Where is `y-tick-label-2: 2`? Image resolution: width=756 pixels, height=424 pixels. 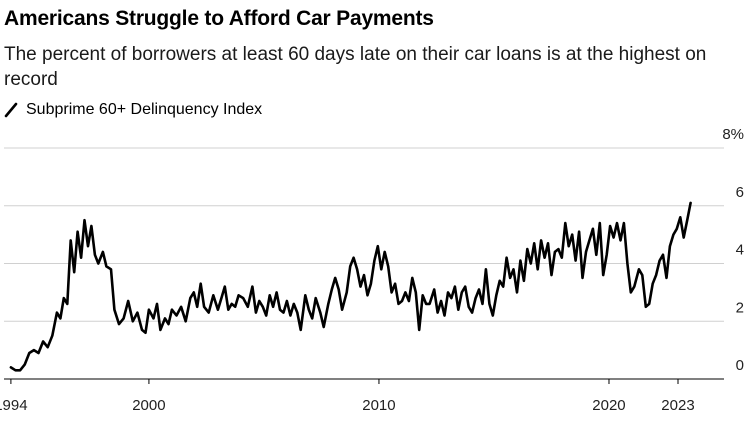
y-tick-label-2: 2 is located at coordinates (740, 307).